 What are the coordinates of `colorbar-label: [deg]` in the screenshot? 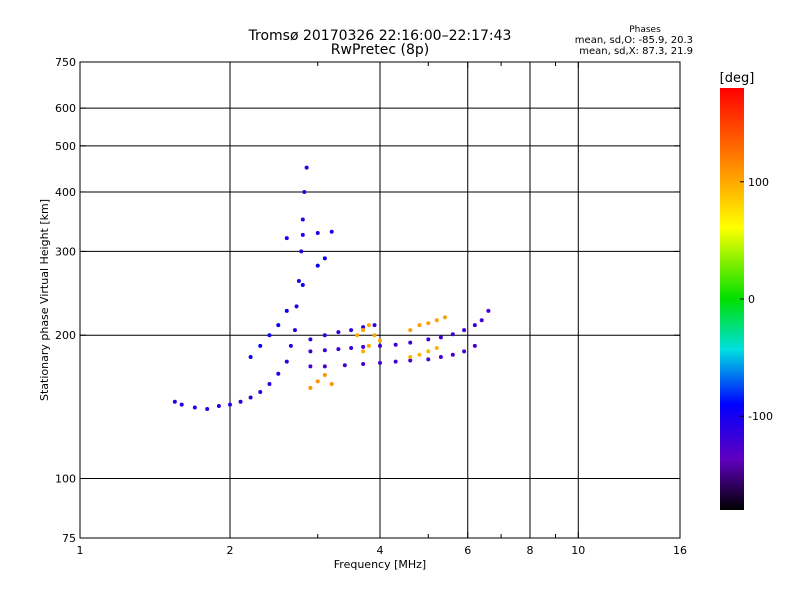 It's located at (737, 78).